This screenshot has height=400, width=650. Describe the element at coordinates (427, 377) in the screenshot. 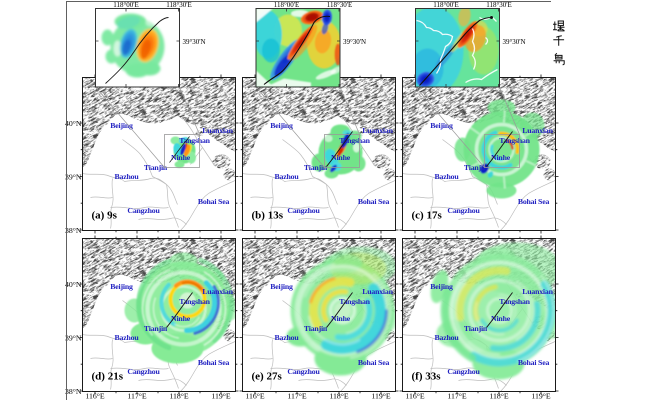

I see `svg-text: (f) 33s` at that location.